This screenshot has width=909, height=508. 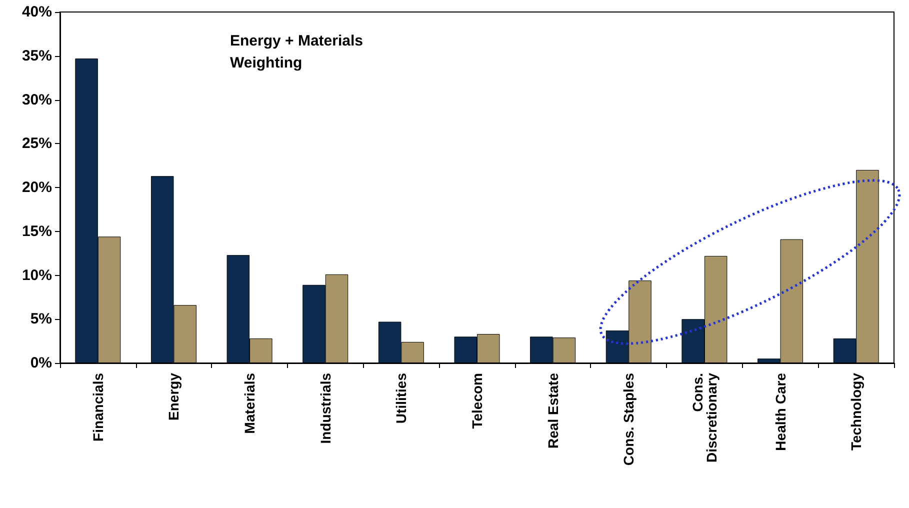 What do you see at coordinates (296, 52) in the screenshot?
I see `annotation: Energy + Materials Weighting` at bounding box center [296, 52].